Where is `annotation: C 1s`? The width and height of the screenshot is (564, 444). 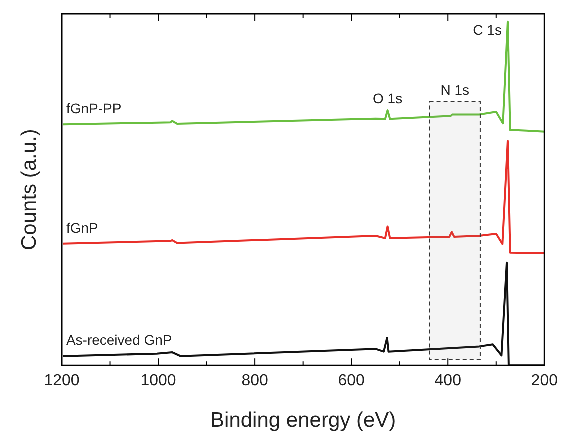
annotation: C 1s is located at coordinates (487, 30).